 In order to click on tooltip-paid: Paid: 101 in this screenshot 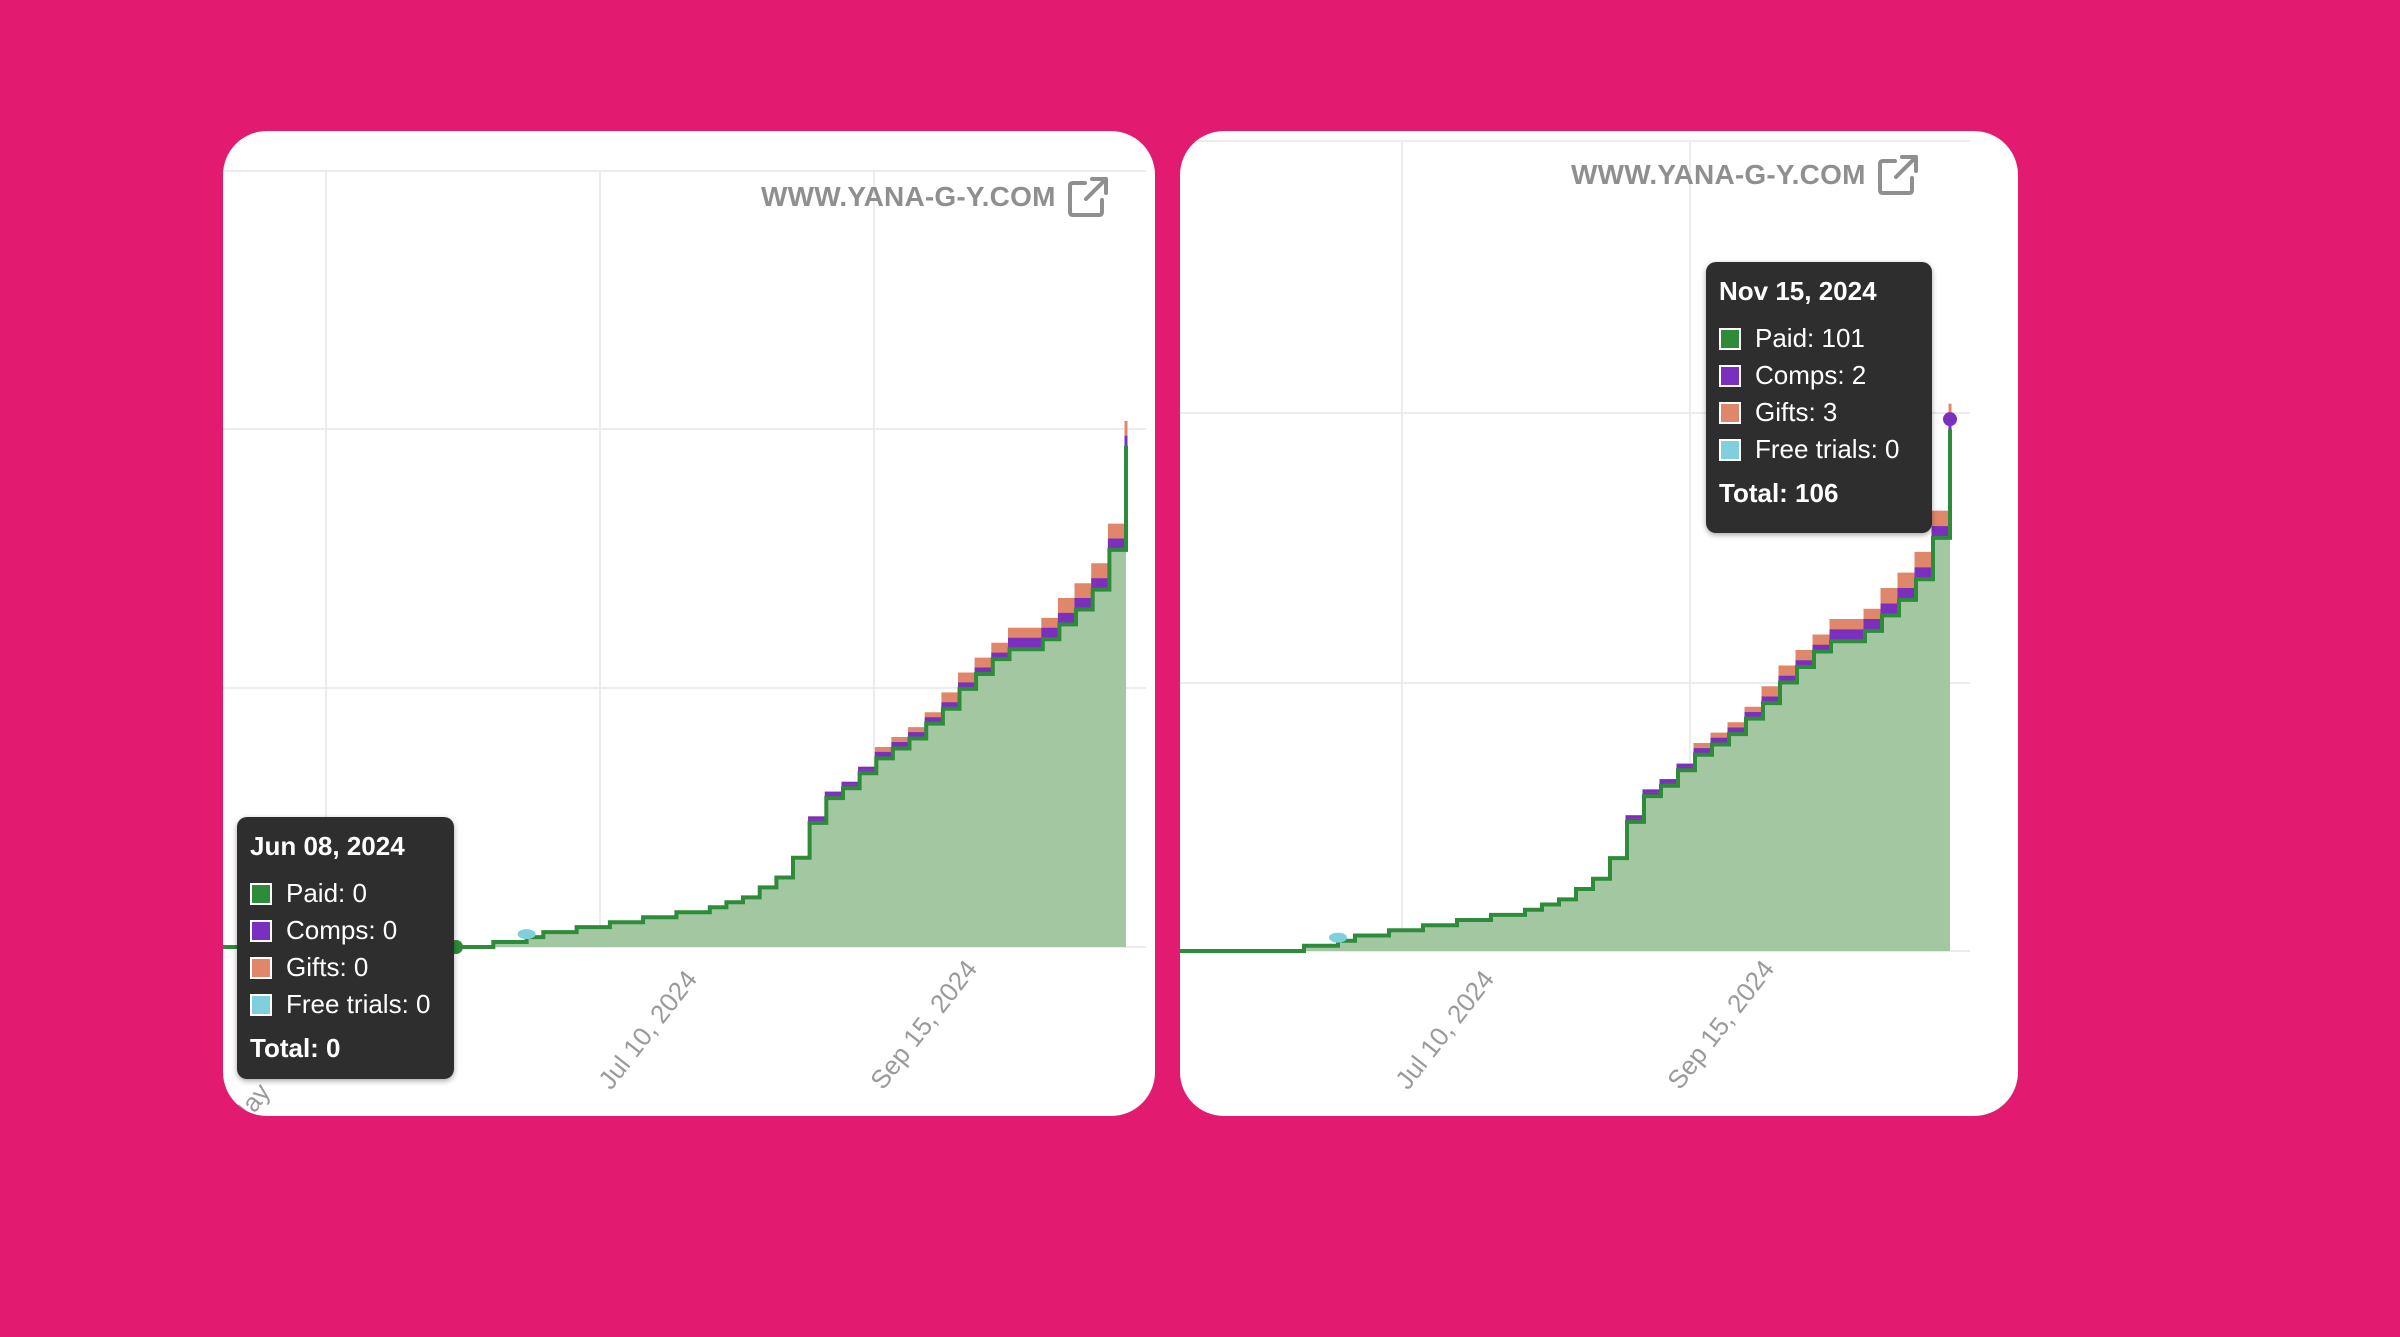, I will do `click(1810, 338)`.